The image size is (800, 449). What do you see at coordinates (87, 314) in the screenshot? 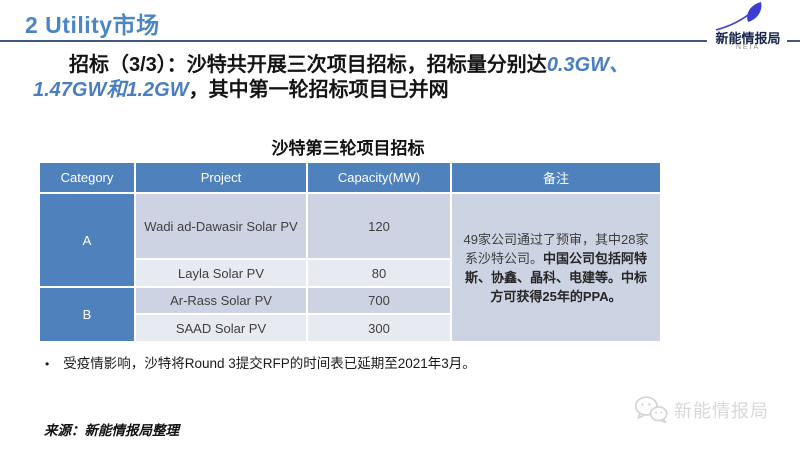
I see `category-cell-b: B` at bounding box center [87, 314].